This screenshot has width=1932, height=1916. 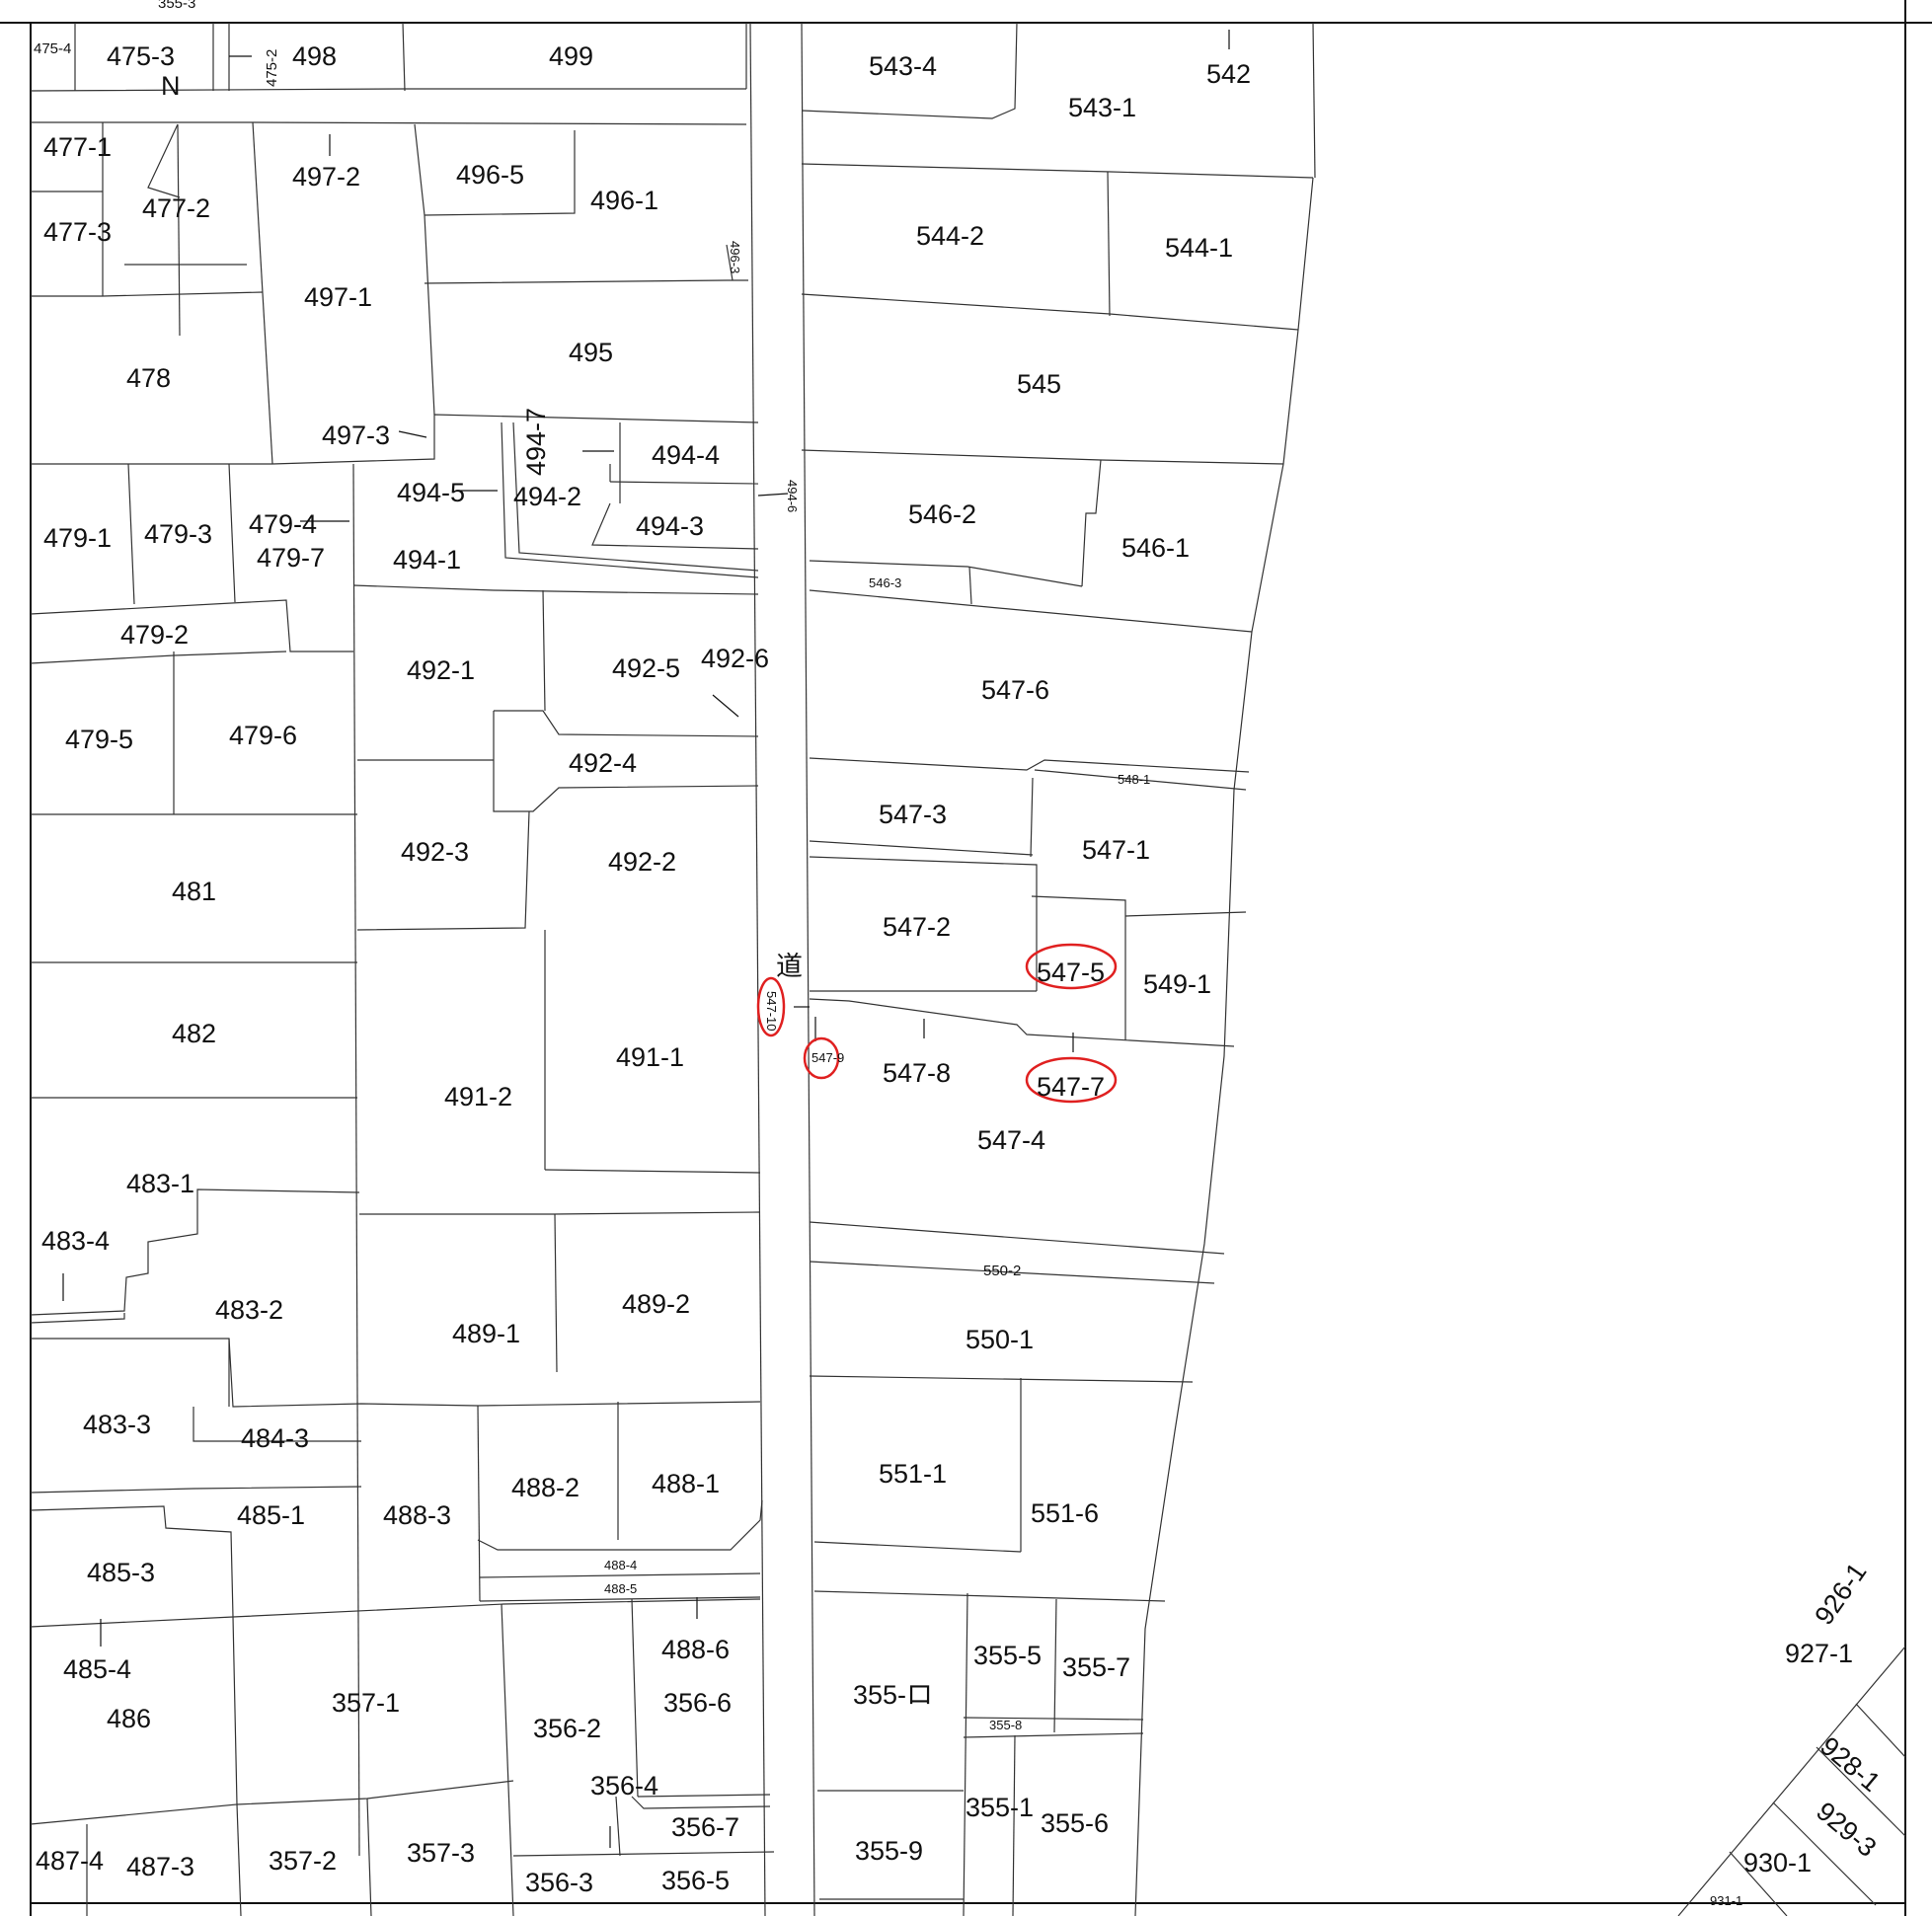 What do you see at coordinates (1777, 1863) in the screenshot?
I see `parcel-label: 930-1` at bounding box center [1777, 1863].